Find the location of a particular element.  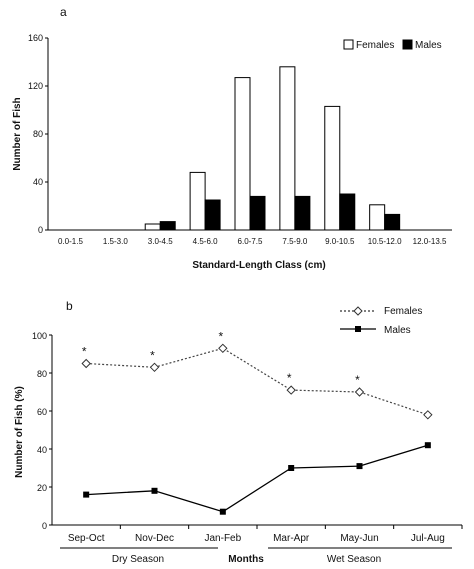

season-label-dry: Dry Season is located at coordinates (138, 559).